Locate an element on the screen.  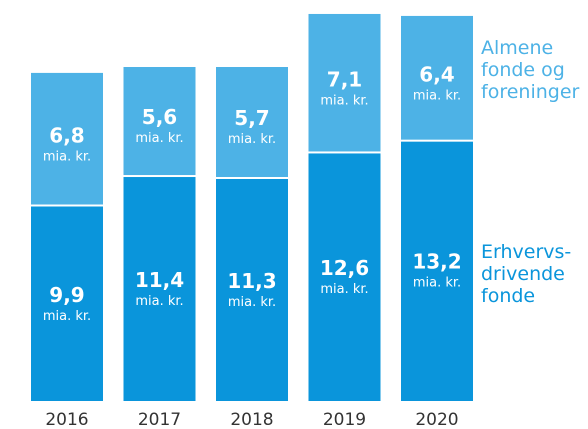
bar-segment-erhvervsdrivende-2019 is located at coordinates (344, 277).